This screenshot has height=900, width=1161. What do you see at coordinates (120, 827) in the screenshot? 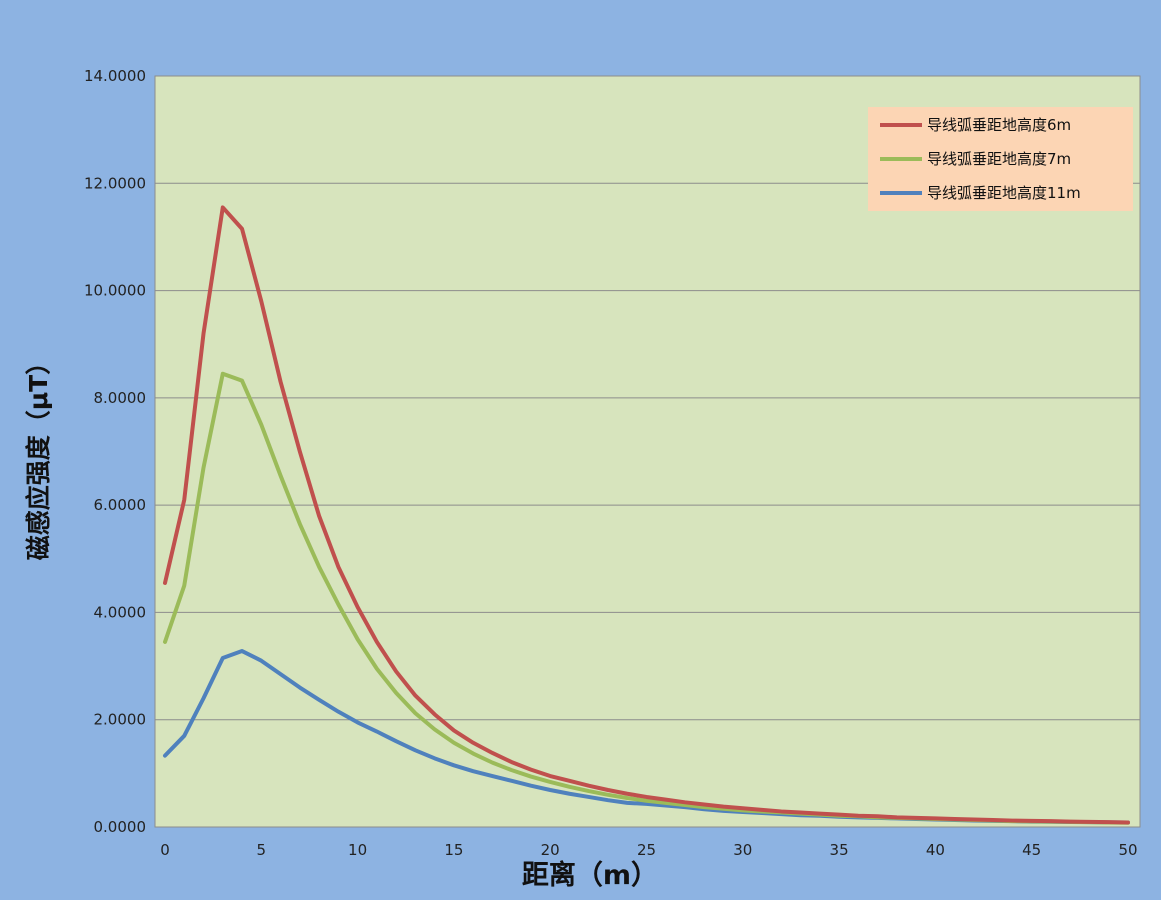
I see `y-tick-label: 0.0000` at bounding box center [120, 827].